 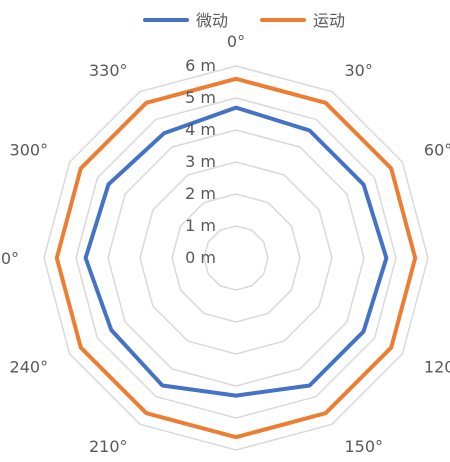 What do you see at coordinates (185, 20) in the screenshot?
I see `legend-item-series-1: 微动` at bounding box center [185, 20].